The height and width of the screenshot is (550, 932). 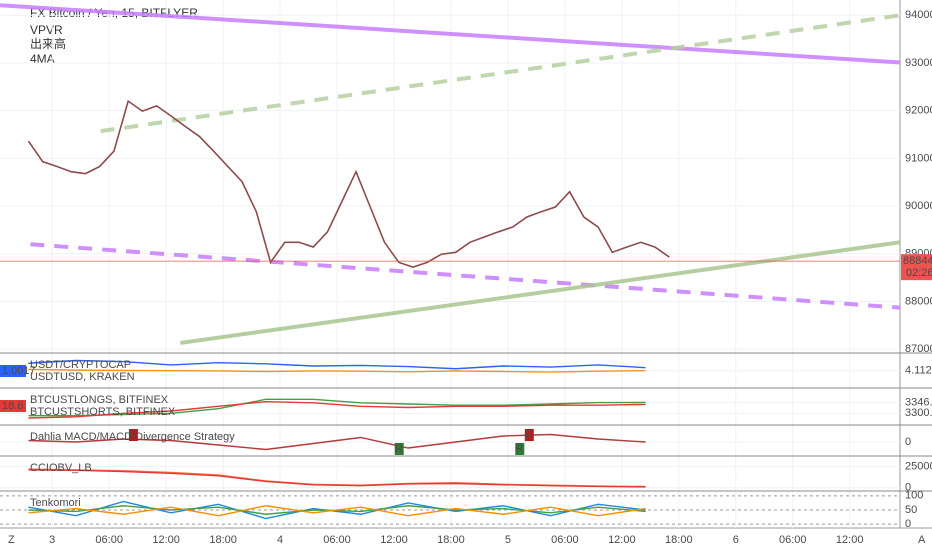 I want to click on x-tick-label: 5, so click(x=508, y=540).